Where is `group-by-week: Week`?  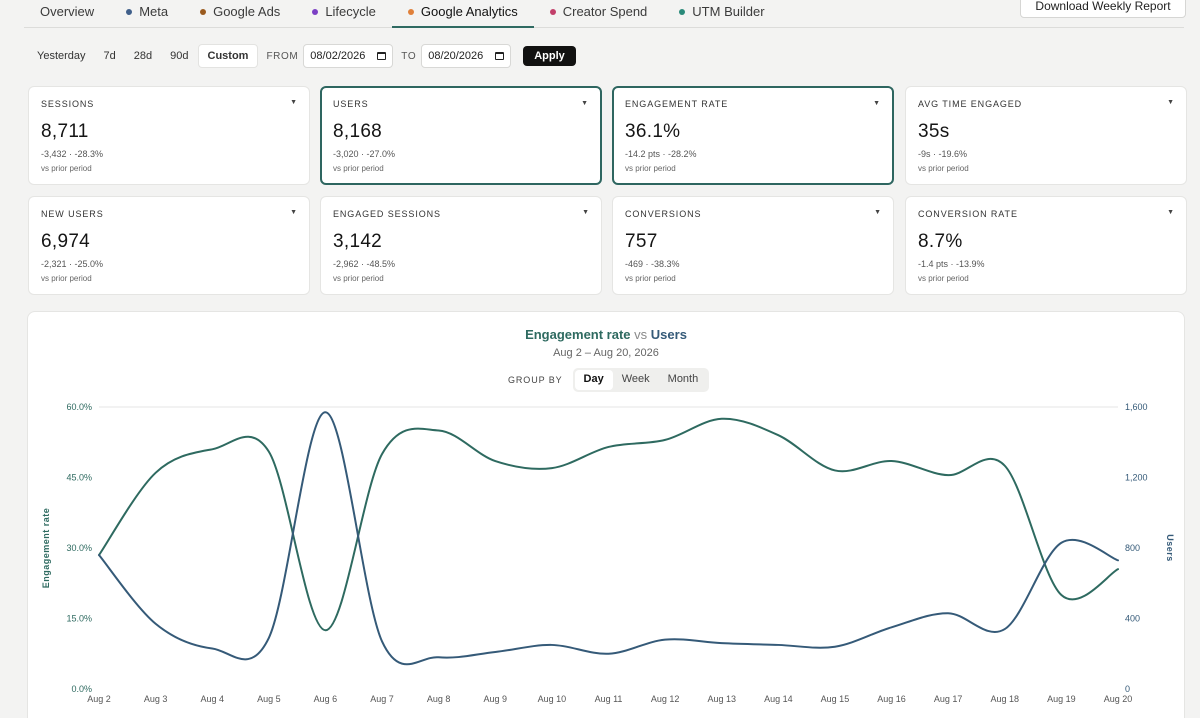 group-by-week: Week is located at coordinates (635, 379).